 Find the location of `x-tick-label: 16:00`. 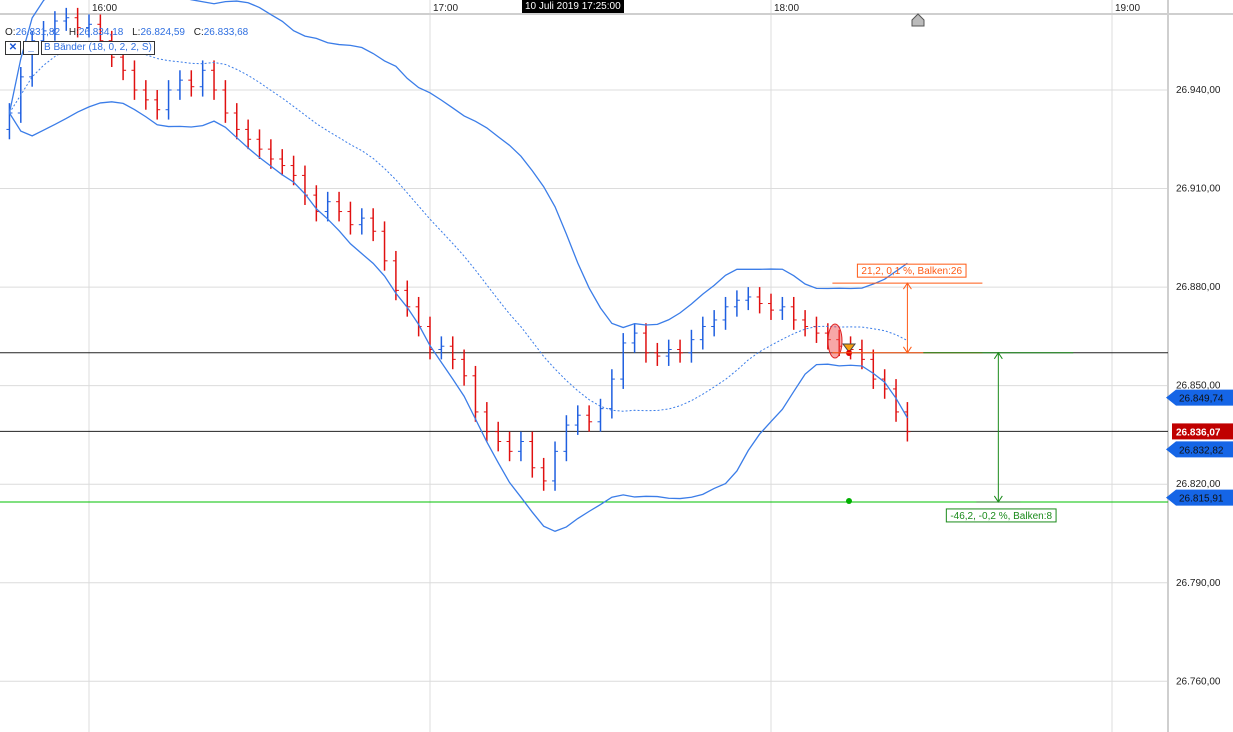

x-tick-label: 16:00 is located at coordinates (104, 8).